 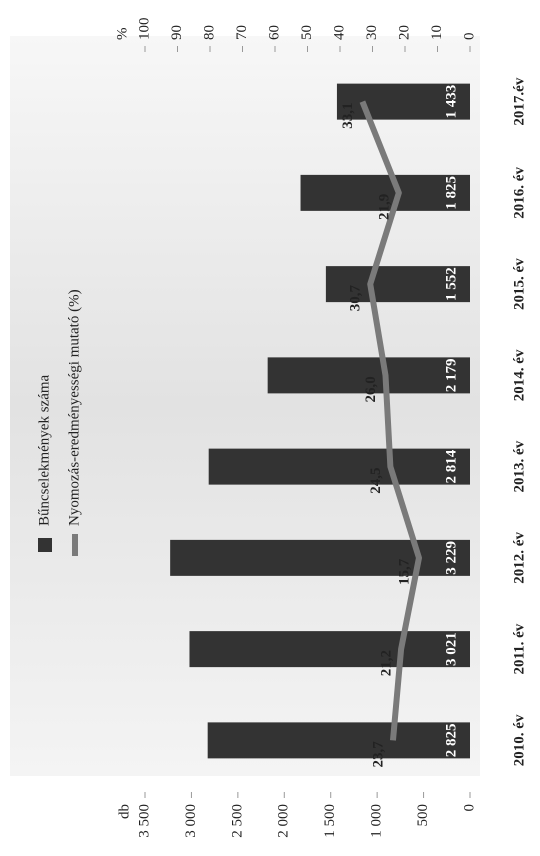 What do you see at coordinates (144, 29) in the screenshot?
I see `y2-tick-label: 100` at bounding box center [144, 29].